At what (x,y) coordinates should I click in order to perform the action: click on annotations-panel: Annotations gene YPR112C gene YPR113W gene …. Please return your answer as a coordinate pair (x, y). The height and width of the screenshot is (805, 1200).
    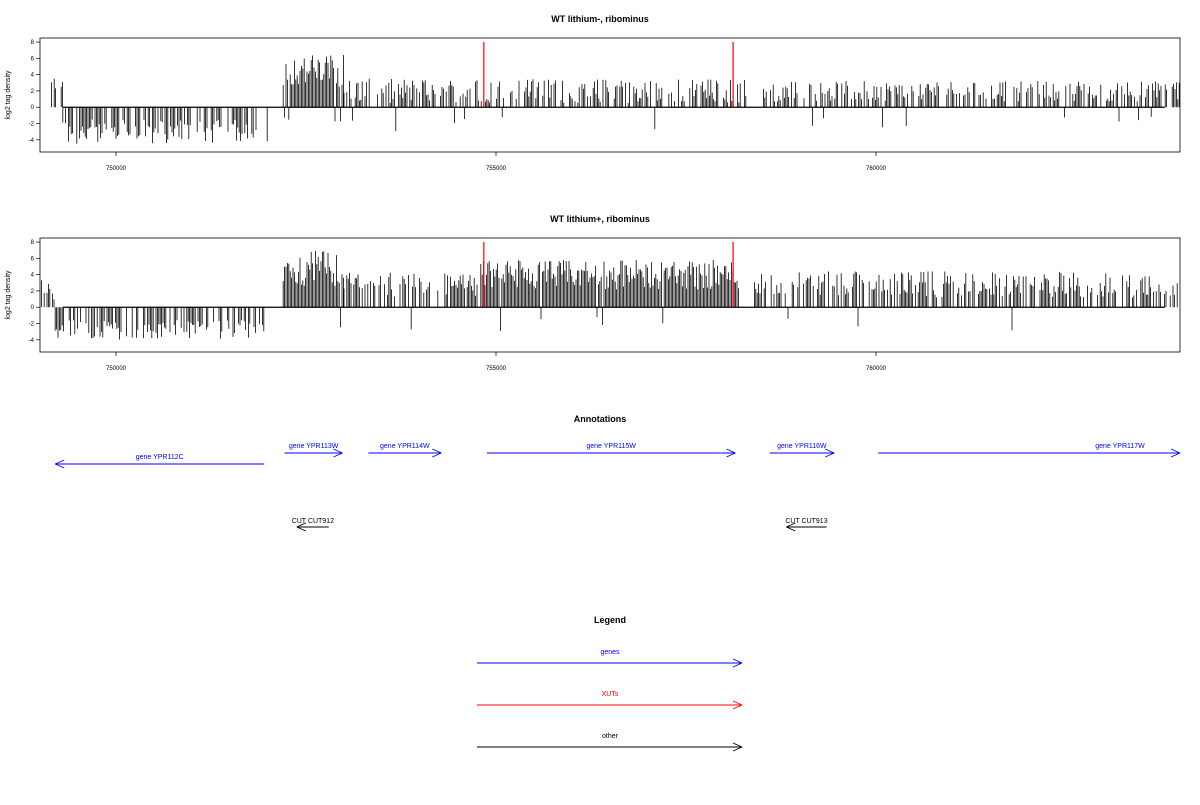
    Looking at the image, I should click on (618, 473).